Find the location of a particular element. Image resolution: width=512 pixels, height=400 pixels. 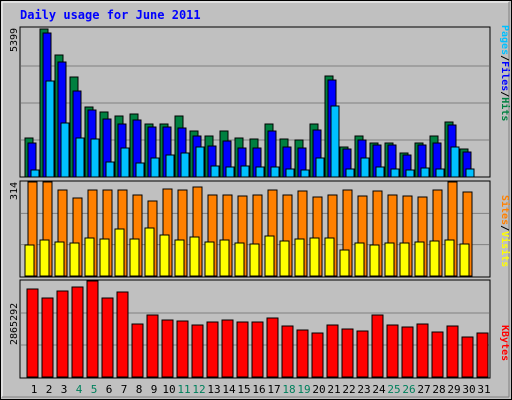

x-tick-label: 23 is located at coordinates (363, 389).